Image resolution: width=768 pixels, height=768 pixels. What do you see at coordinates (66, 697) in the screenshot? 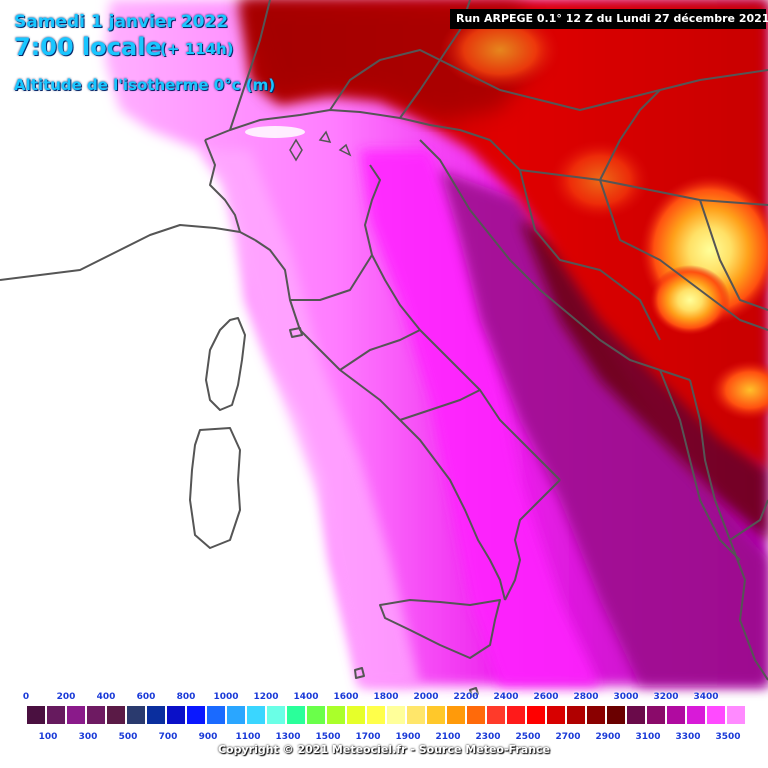
I see `legend-label-top: 200` at bounding box center [66, 697].